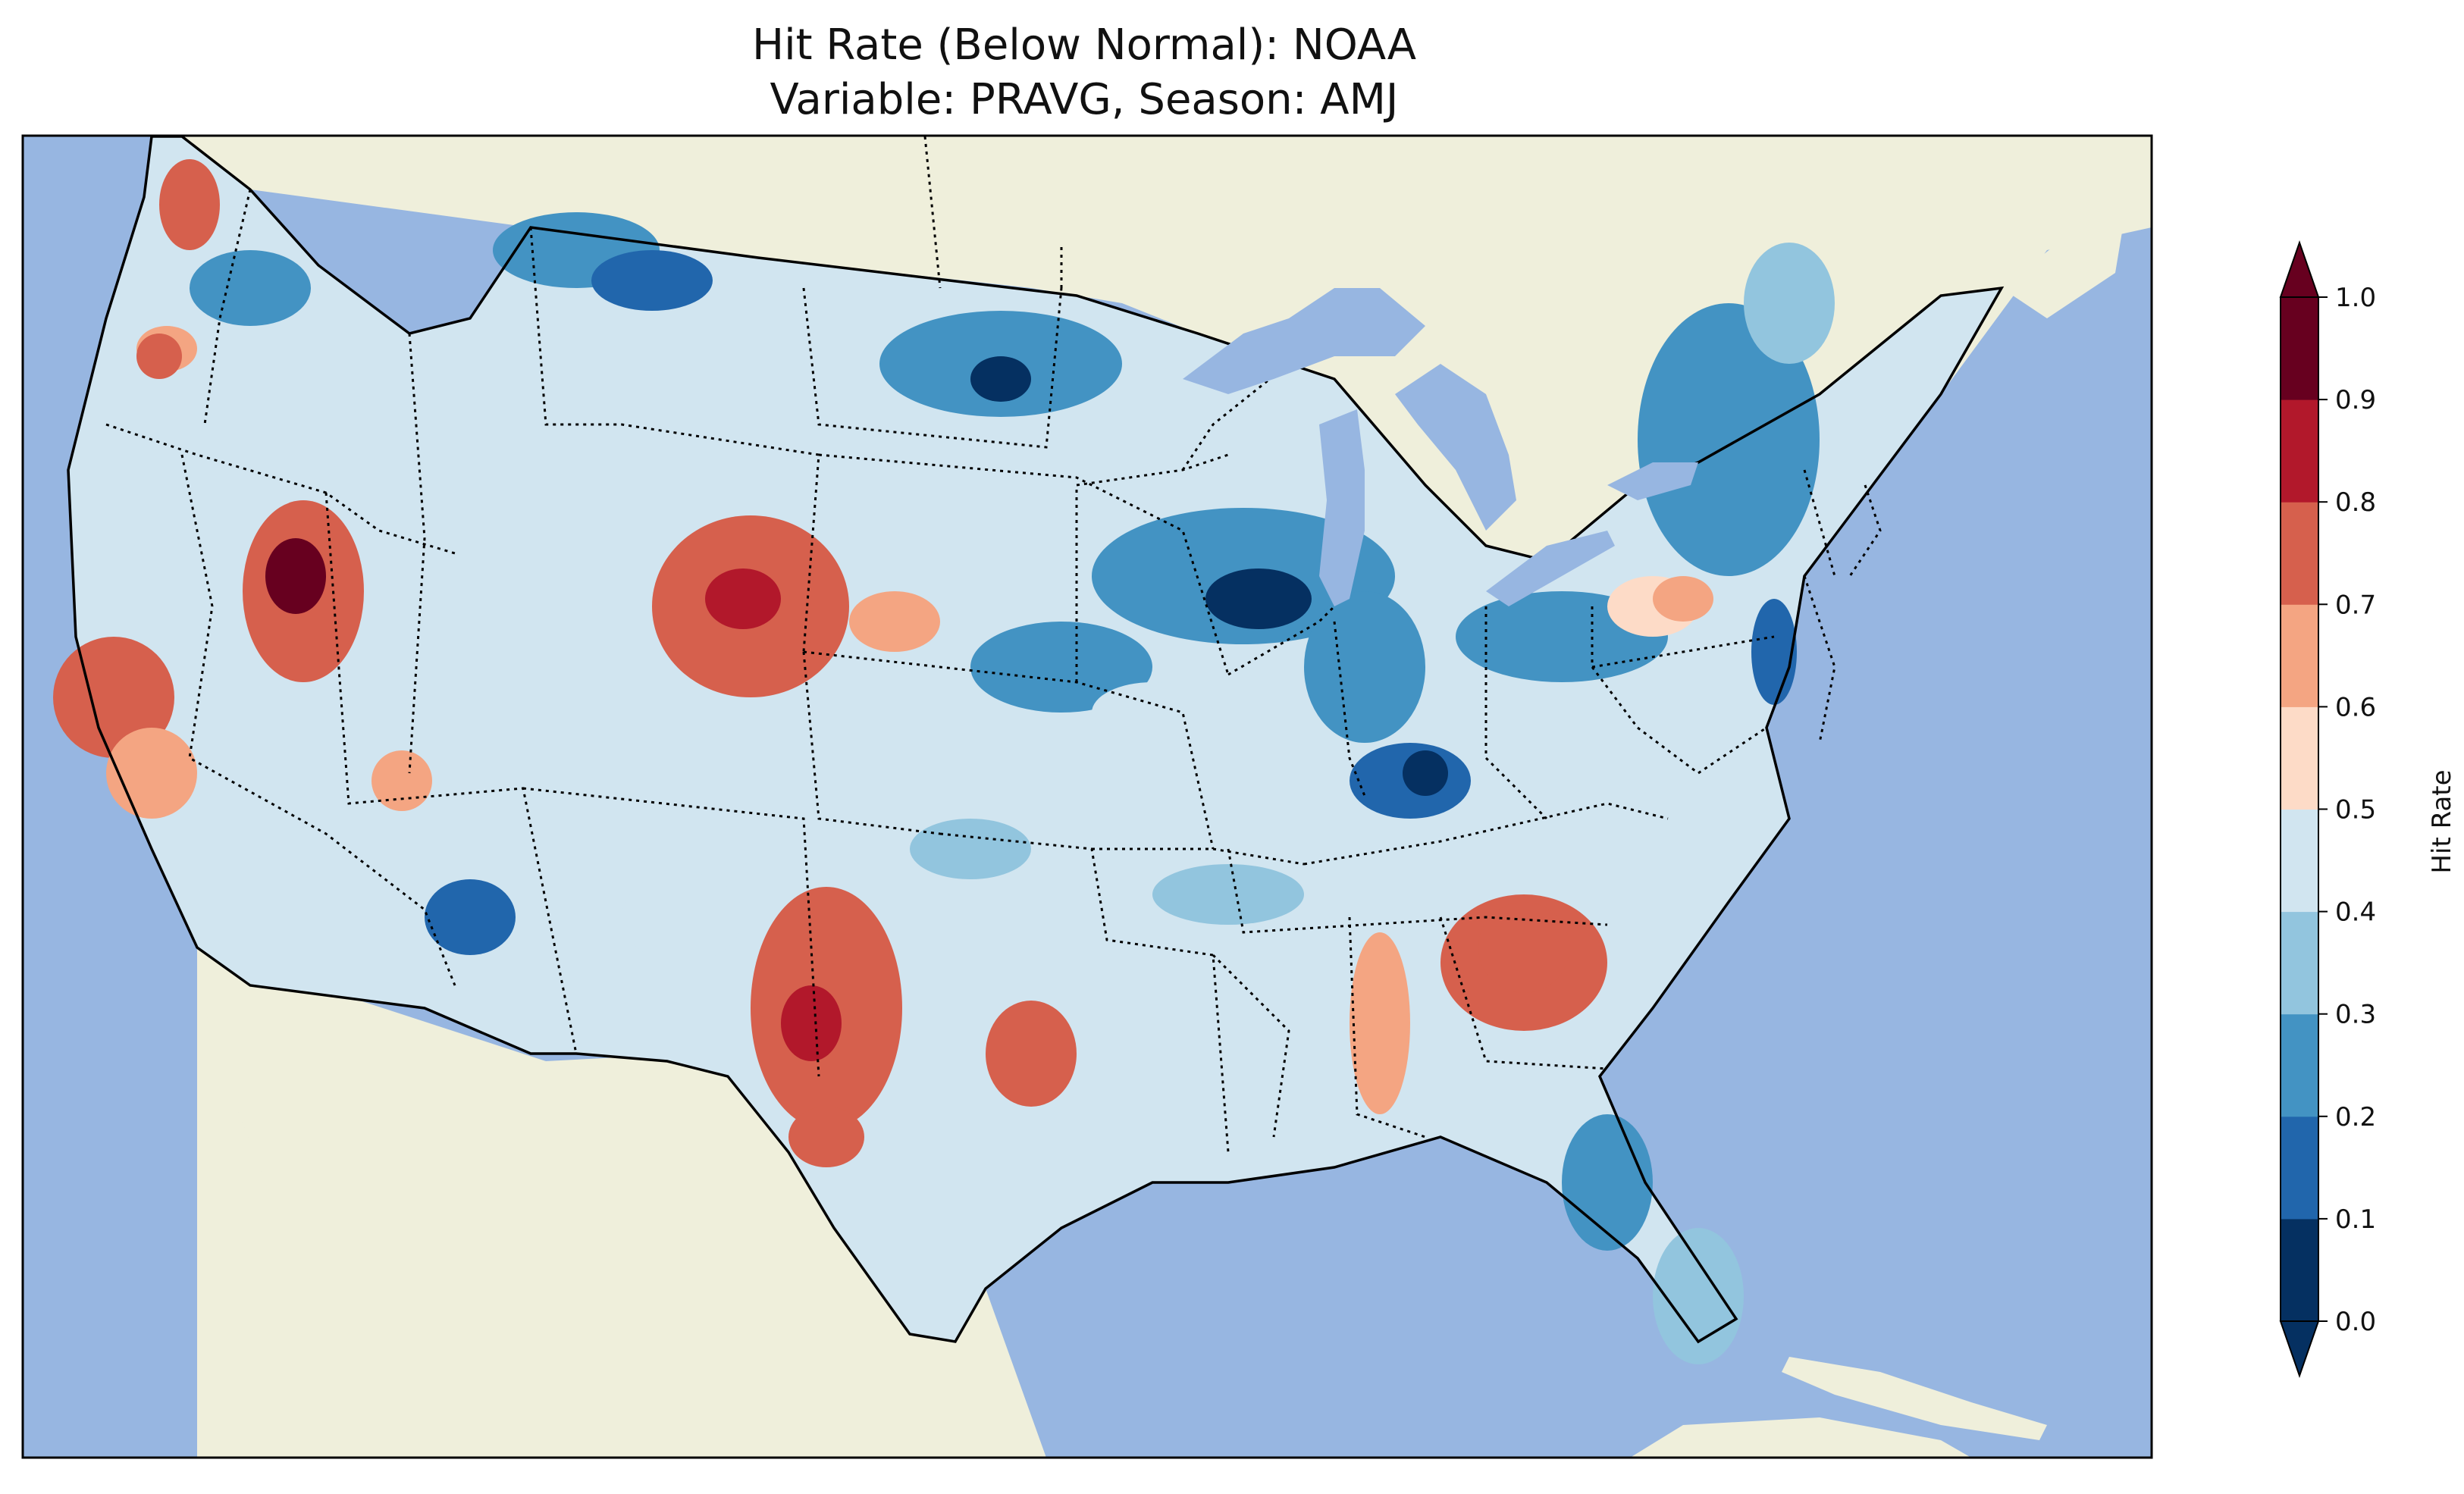 This screenshot has width=2464, height=1494. I want to click on colorbar-extend-over, so click(2300, 269).